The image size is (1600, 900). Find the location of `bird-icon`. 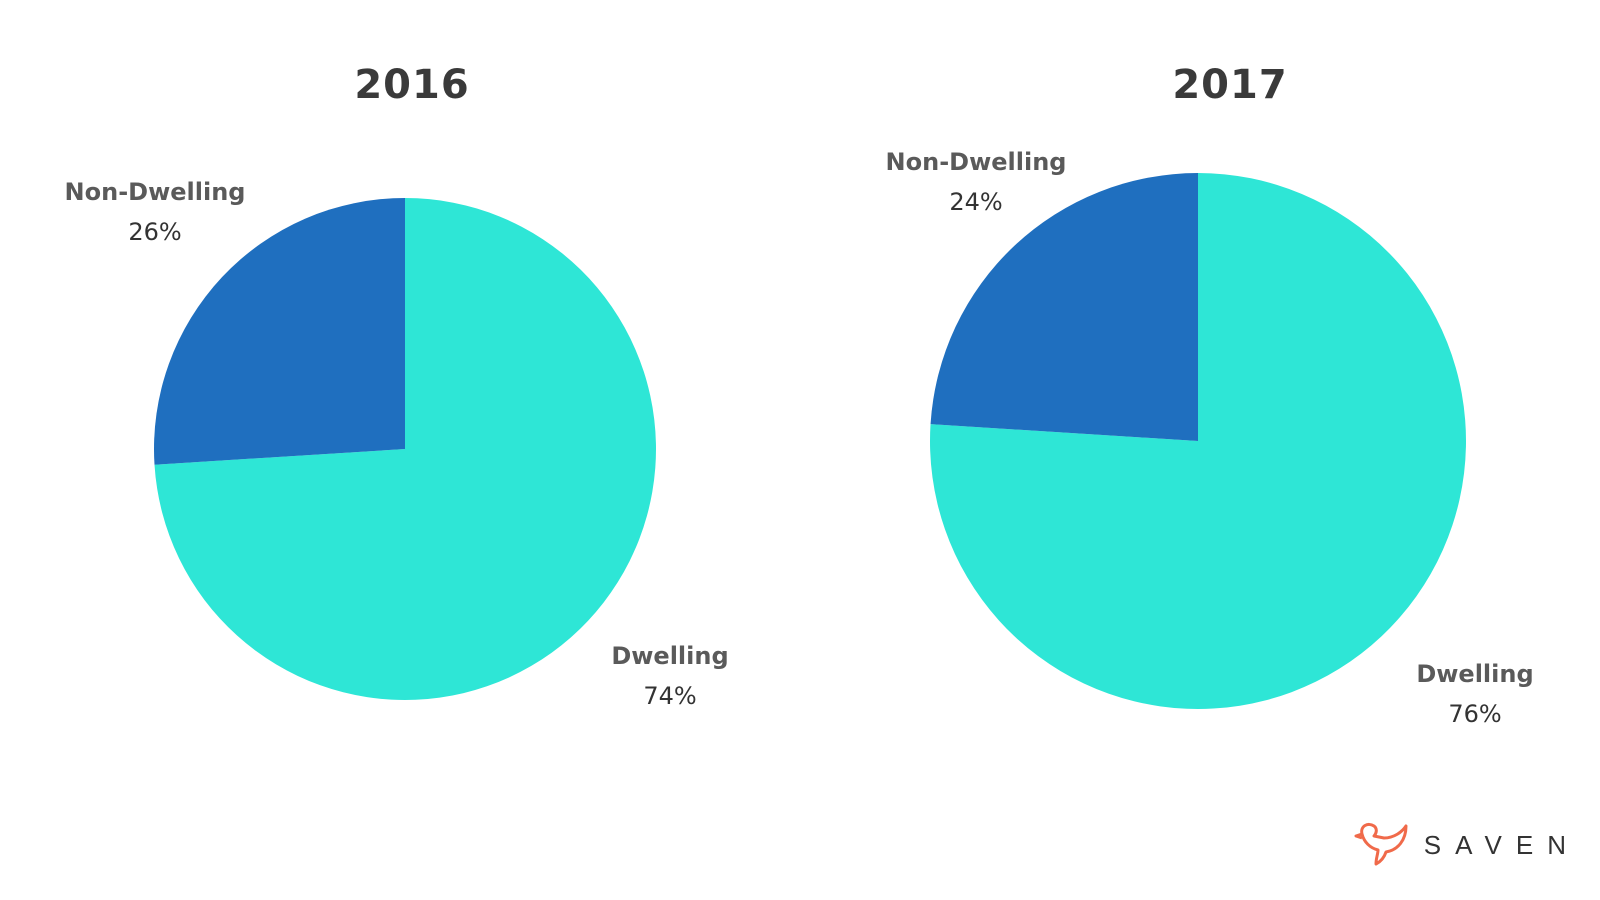

bird-icon is located at coordinates (1382, 845).